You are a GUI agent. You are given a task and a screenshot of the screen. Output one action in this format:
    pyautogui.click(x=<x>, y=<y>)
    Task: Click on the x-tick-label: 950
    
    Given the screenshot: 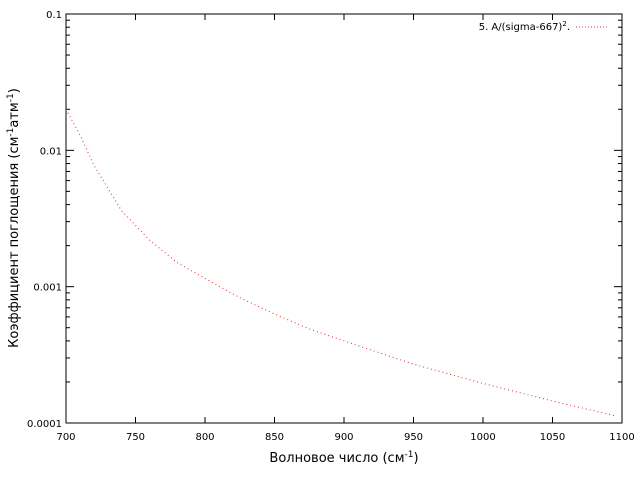 What is the action you would take?
    pyautogui.click(x=413, y=437)
    